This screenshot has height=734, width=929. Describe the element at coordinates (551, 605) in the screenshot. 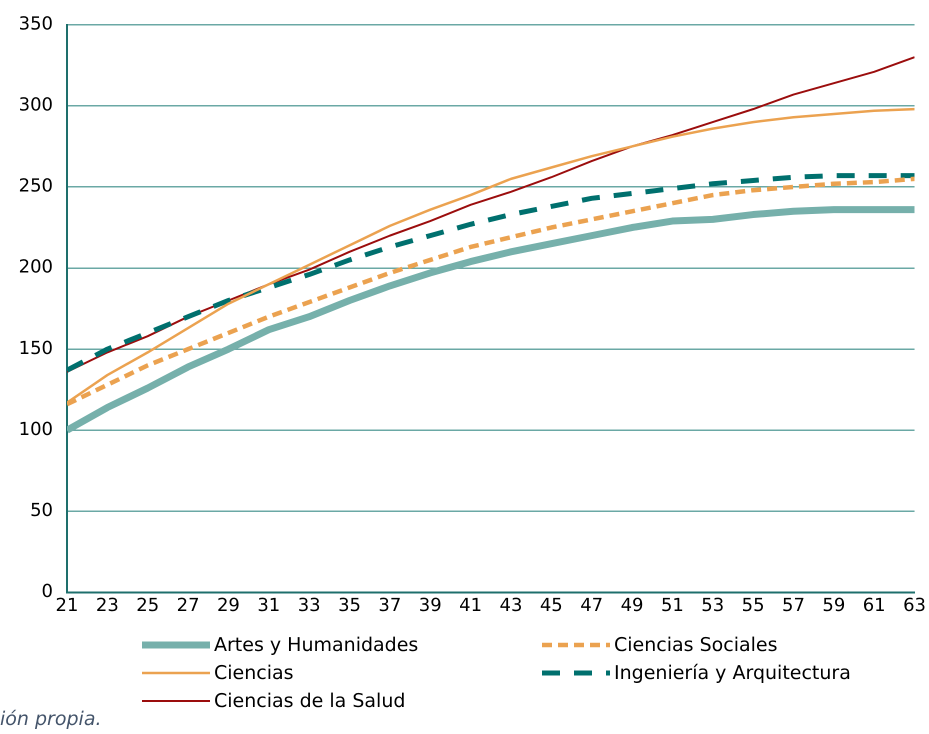

I see `x-tick-label: 45` at that location.